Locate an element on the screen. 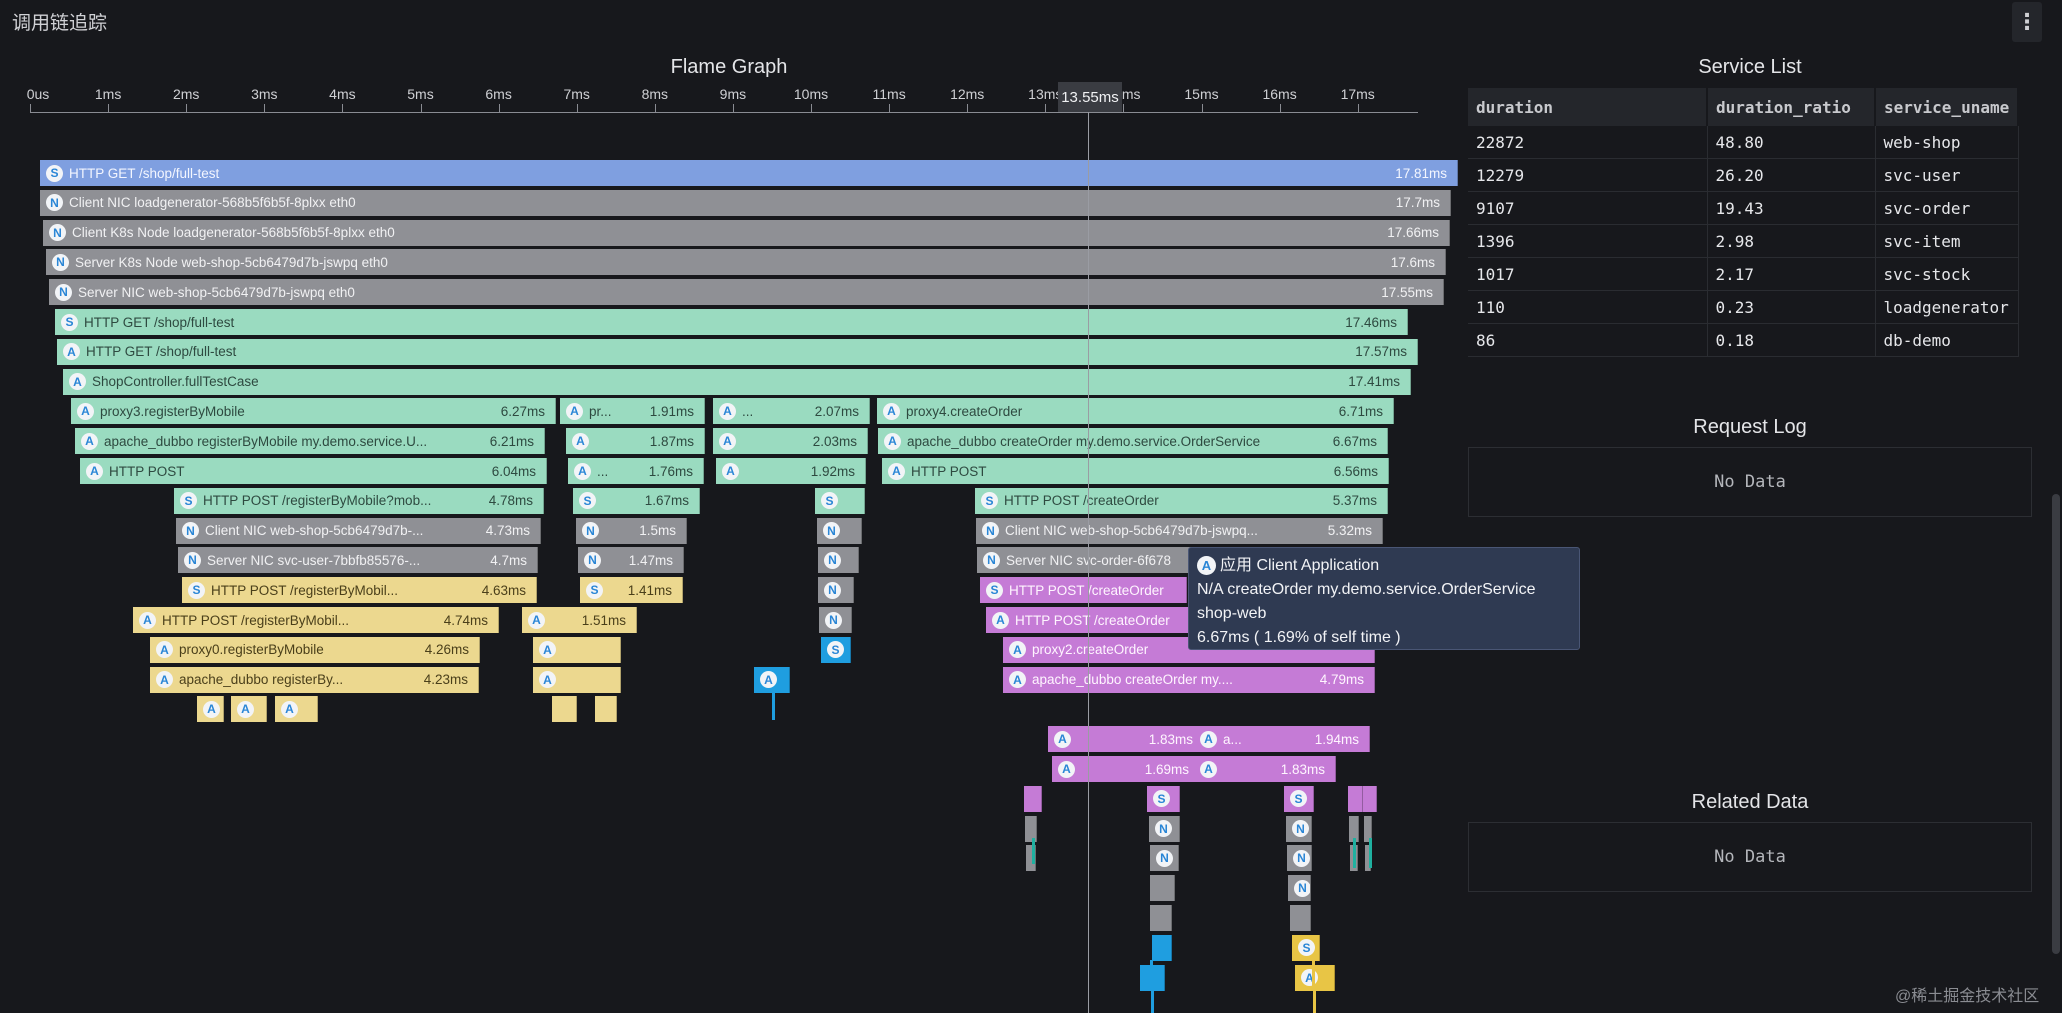  table-row: 1396 2.98 svc-item is located at coordinates (1743, 241).